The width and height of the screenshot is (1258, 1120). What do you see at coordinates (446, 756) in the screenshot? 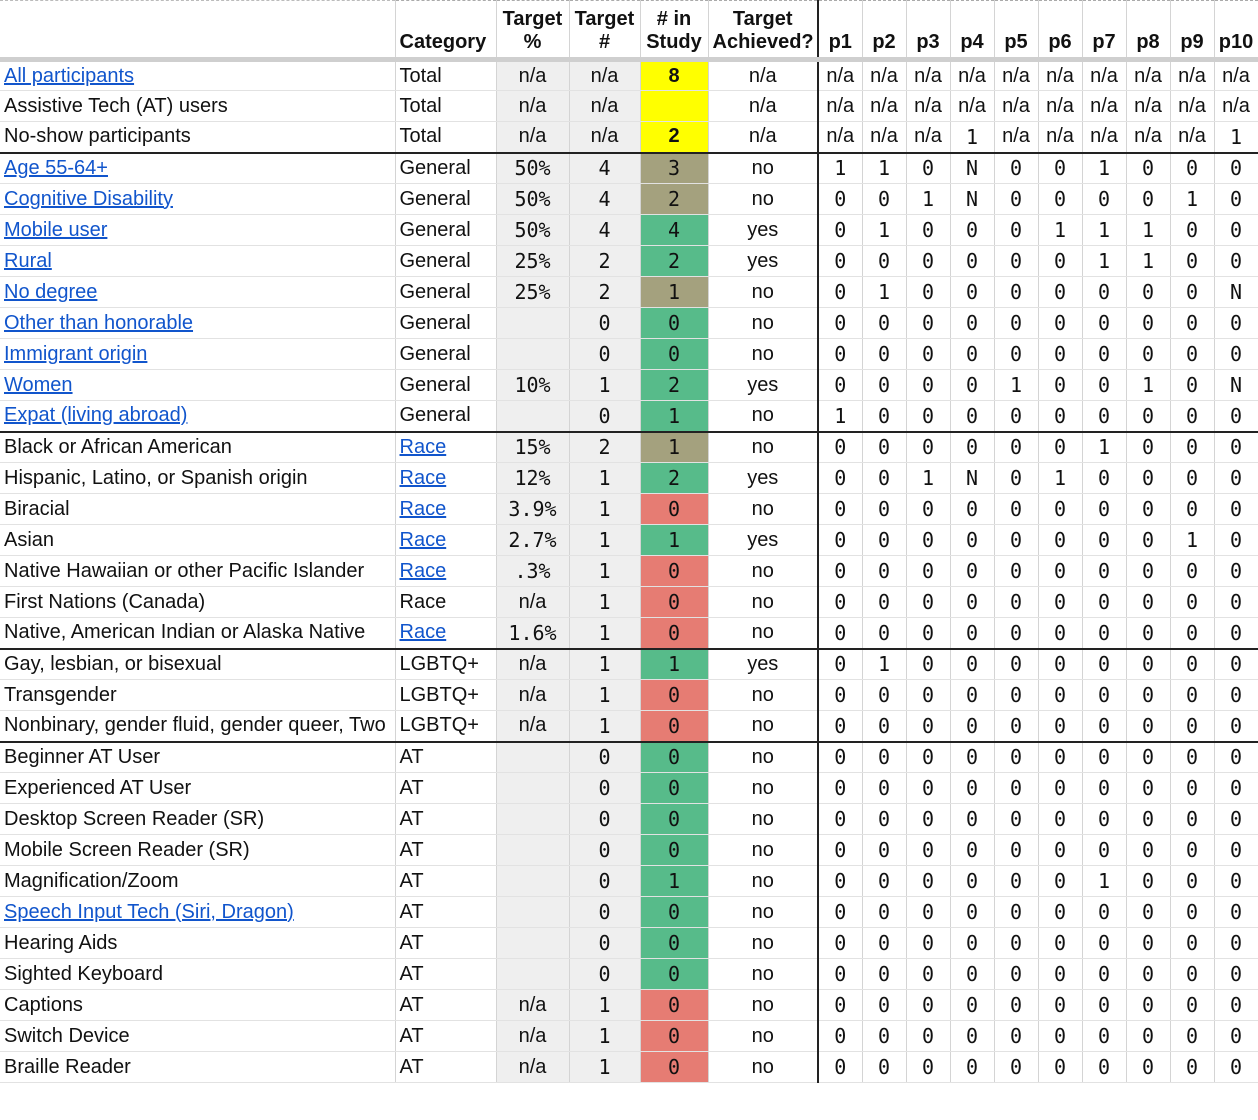
I see `cell-category: AT` at bounding box center [446, 756].